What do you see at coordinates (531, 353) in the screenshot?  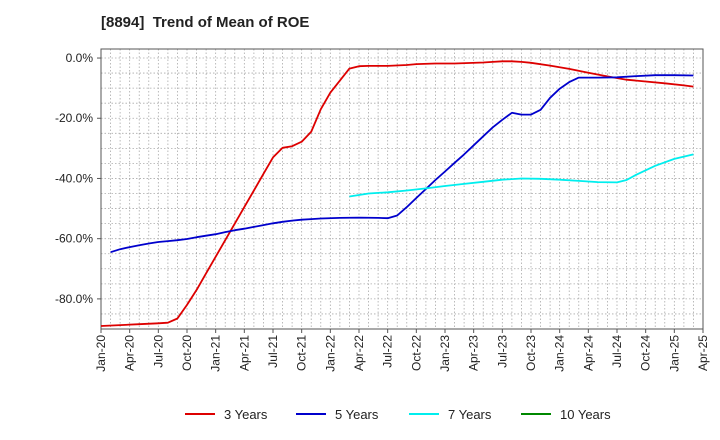 I see `x-tick-label: Oct-23` at bounding box center [531, 353].